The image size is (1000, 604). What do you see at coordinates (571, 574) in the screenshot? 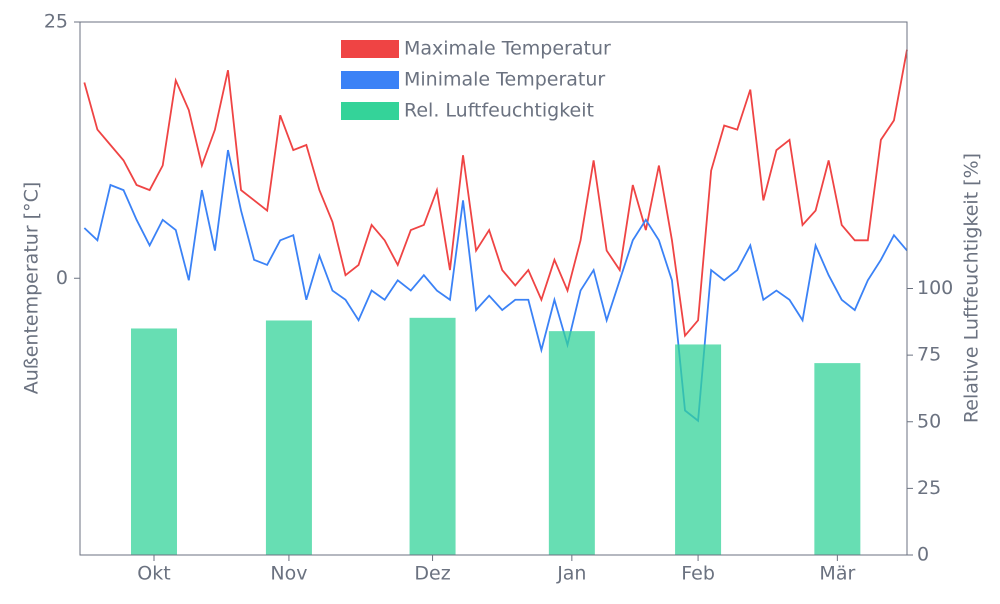
I see `x-tick-label: Jan` at bounding box center [571, 574].